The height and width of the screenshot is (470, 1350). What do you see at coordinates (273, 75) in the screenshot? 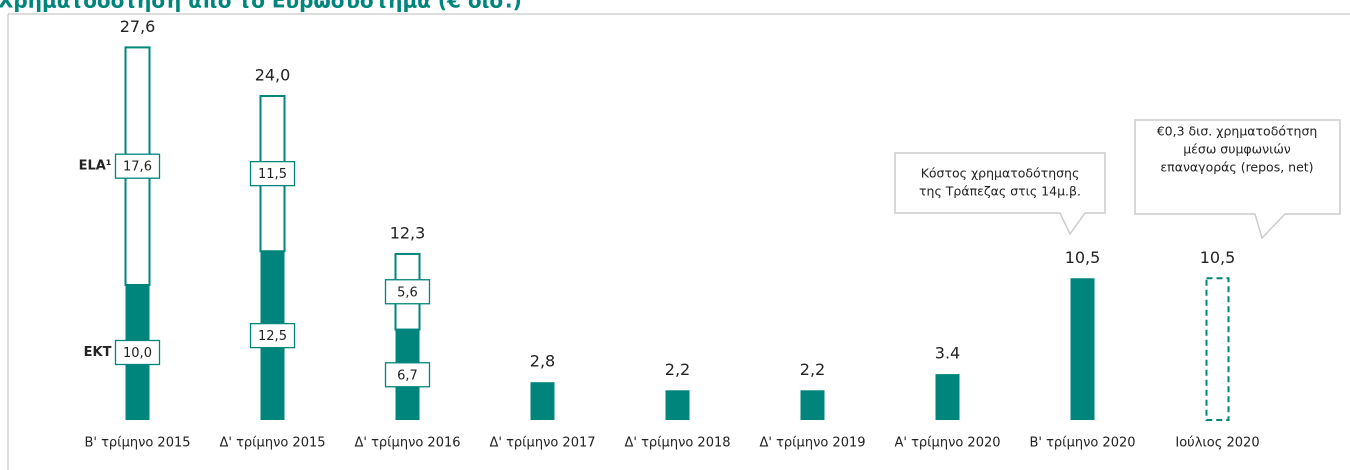
I see `total-label: 24,0` at bounding box center [273, 75].